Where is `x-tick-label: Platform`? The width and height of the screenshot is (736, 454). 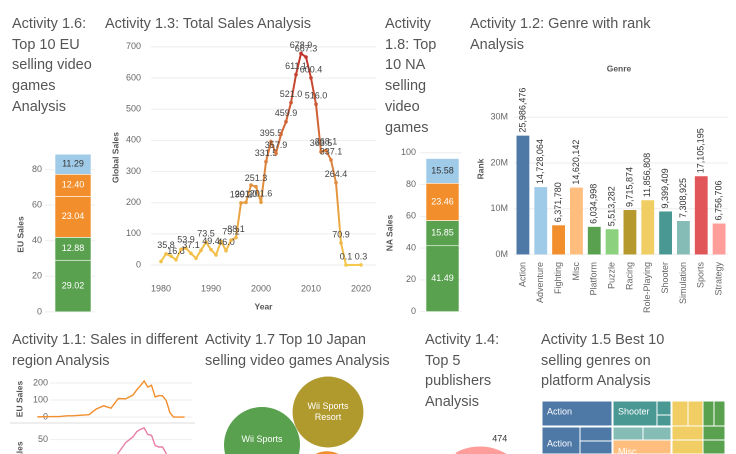
x-tick-label: Platform is located at coordinates (594, 279).